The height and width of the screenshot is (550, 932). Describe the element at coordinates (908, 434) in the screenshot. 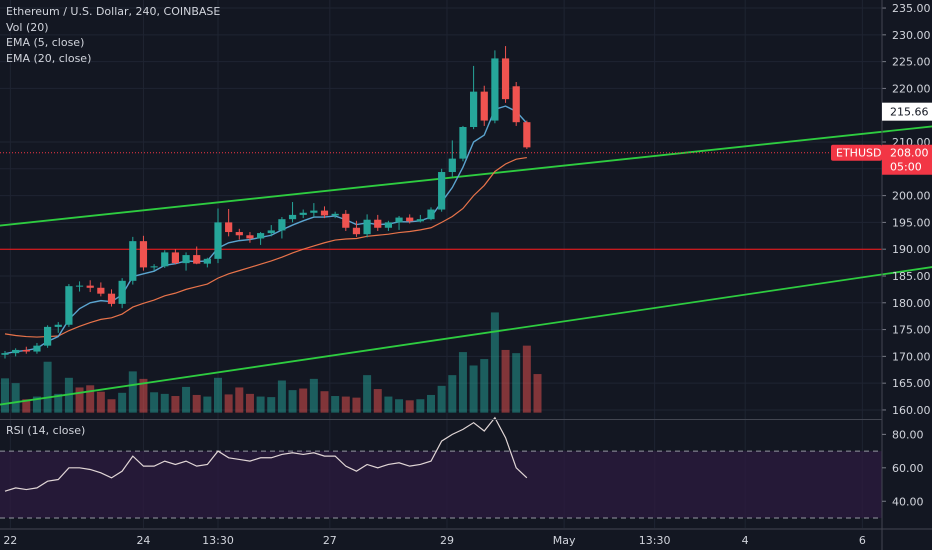

I see `rsi-tick-label: 80.00` at that location.